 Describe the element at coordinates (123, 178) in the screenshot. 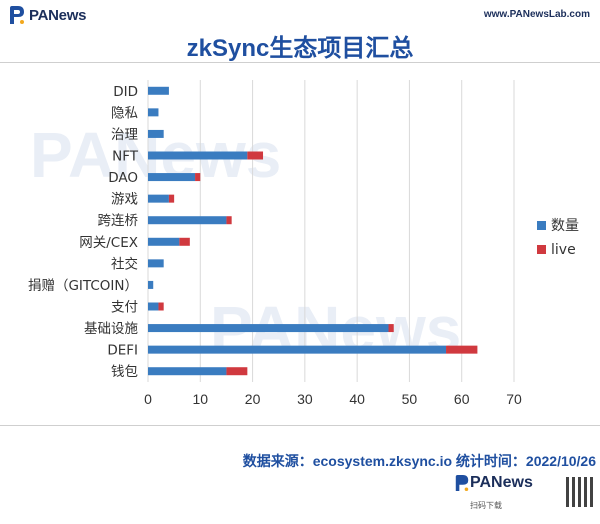

I see `category-label: DAO` at that location.